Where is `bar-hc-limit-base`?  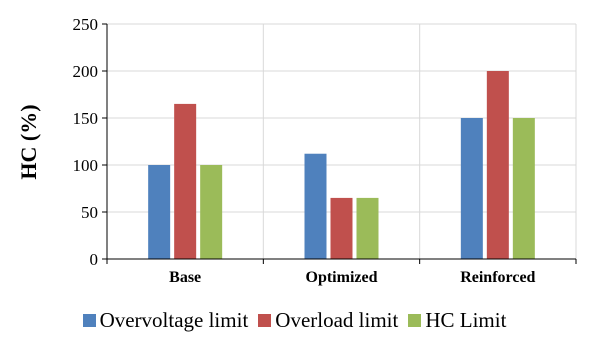
bar-hc-limit-base is located at coordinates (211, 212).